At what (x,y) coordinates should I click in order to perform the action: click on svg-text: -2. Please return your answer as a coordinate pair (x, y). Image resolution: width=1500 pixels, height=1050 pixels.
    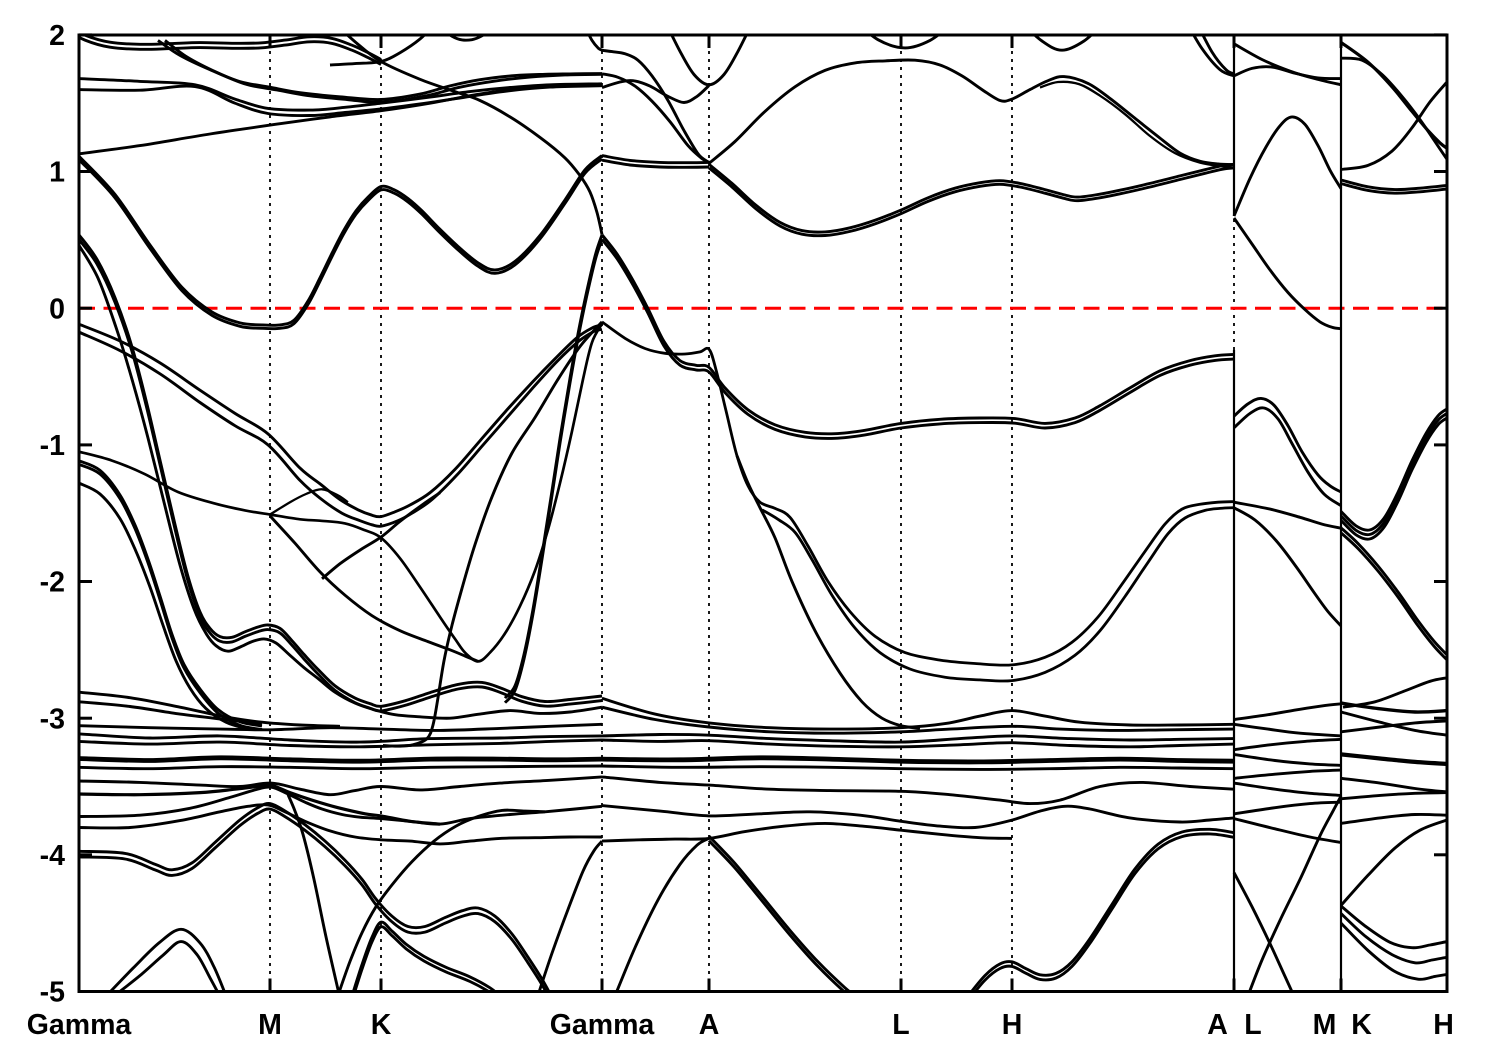
    Looking at the image, I should click on (52, 583).